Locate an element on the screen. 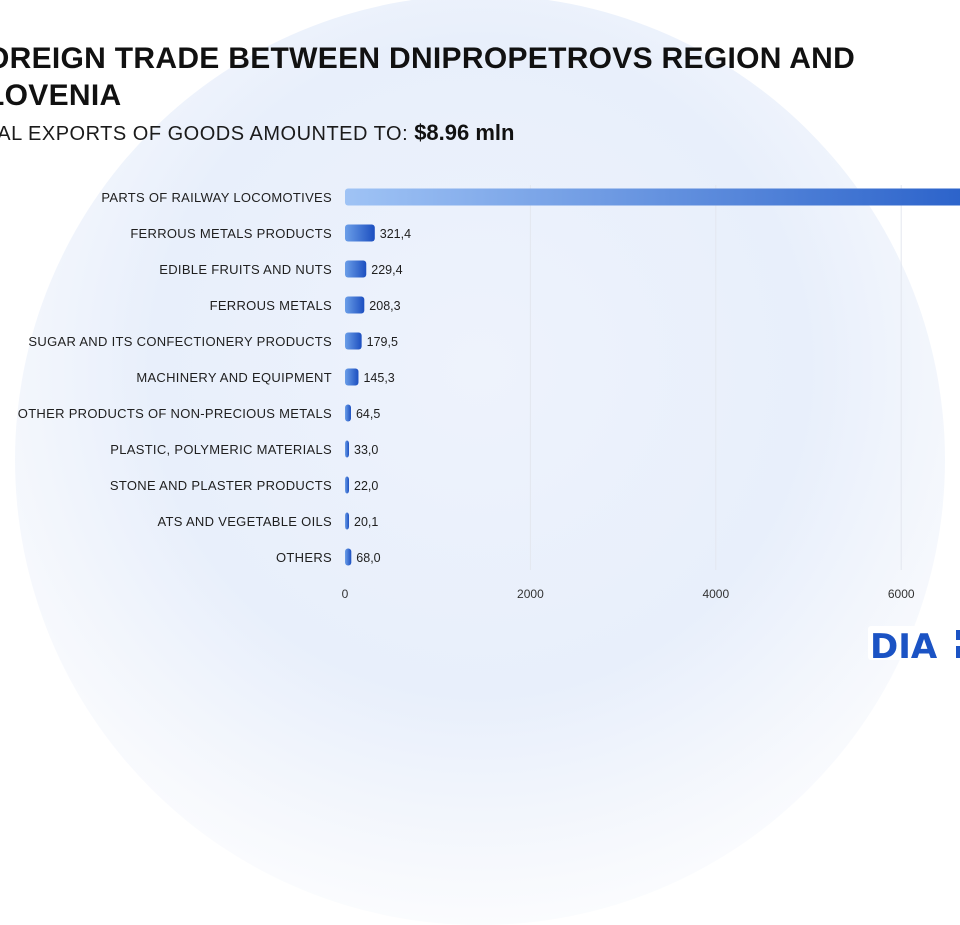  category-label: OTHERS is located at coordinates (304, 557).